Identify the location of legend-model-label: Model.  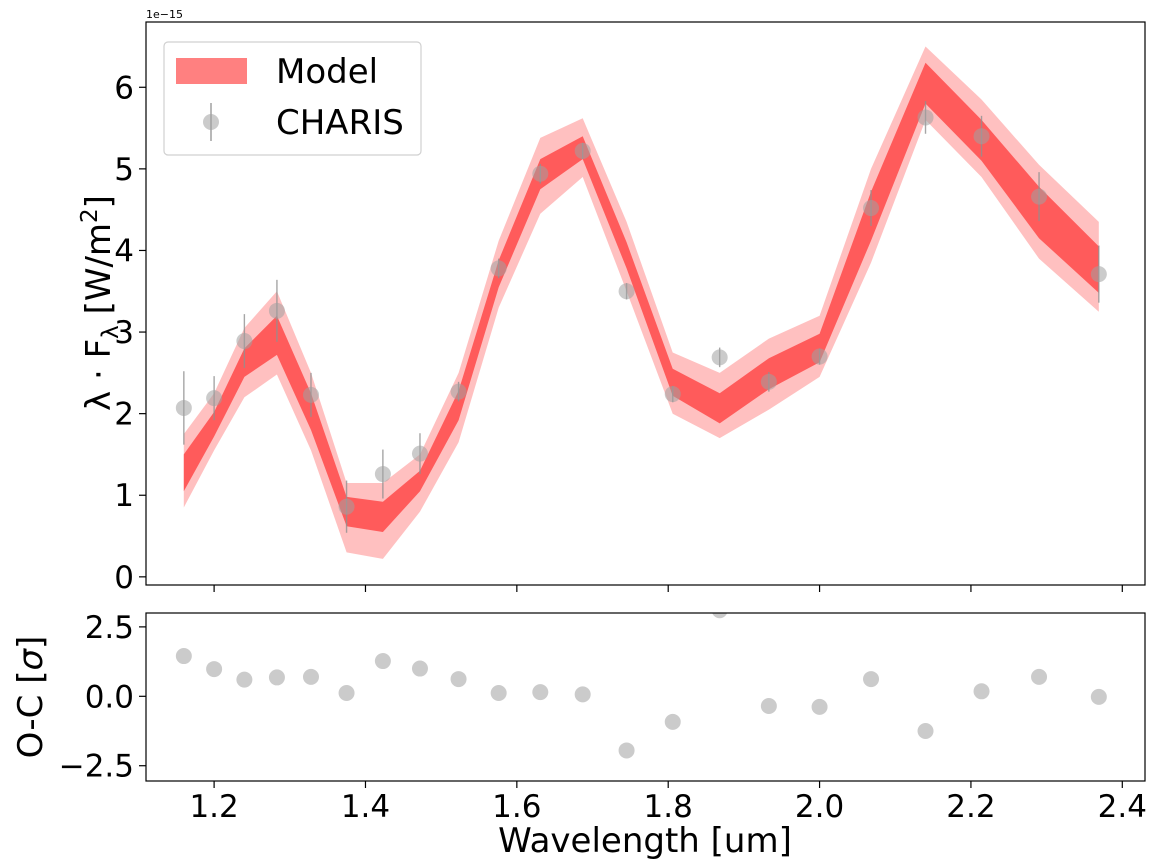
(327, 72).